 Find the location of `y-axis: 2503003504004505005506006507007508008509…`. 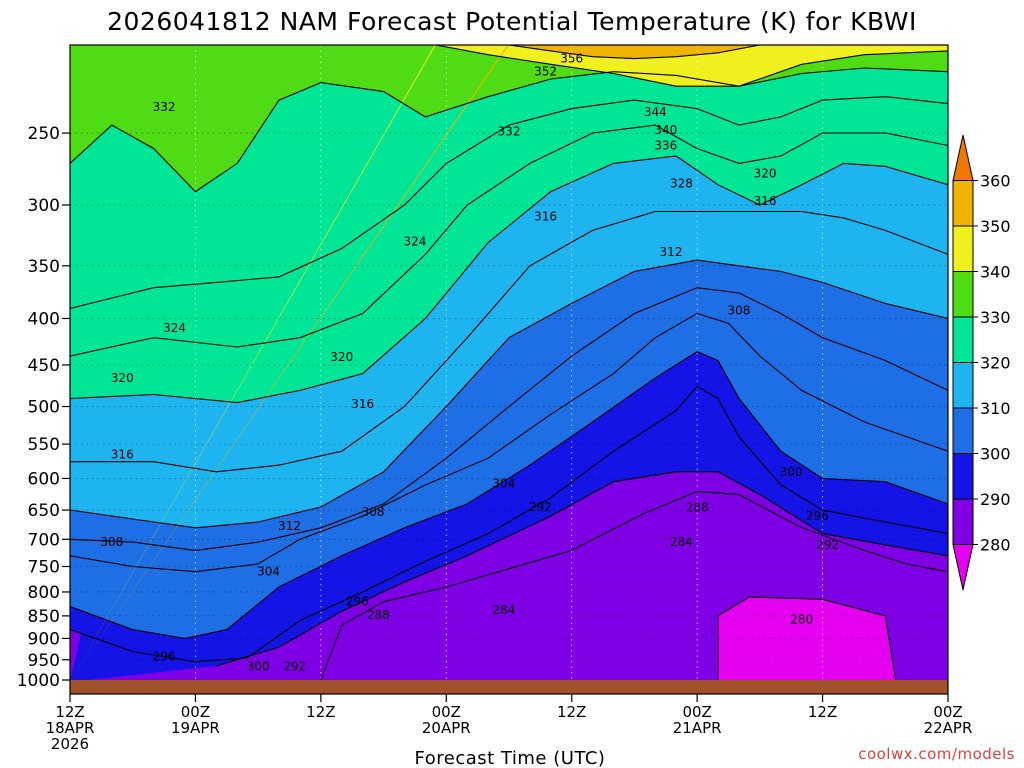

y-axis: 2503003504004505005506006507007508008509… is located at coordinates (43, 407).